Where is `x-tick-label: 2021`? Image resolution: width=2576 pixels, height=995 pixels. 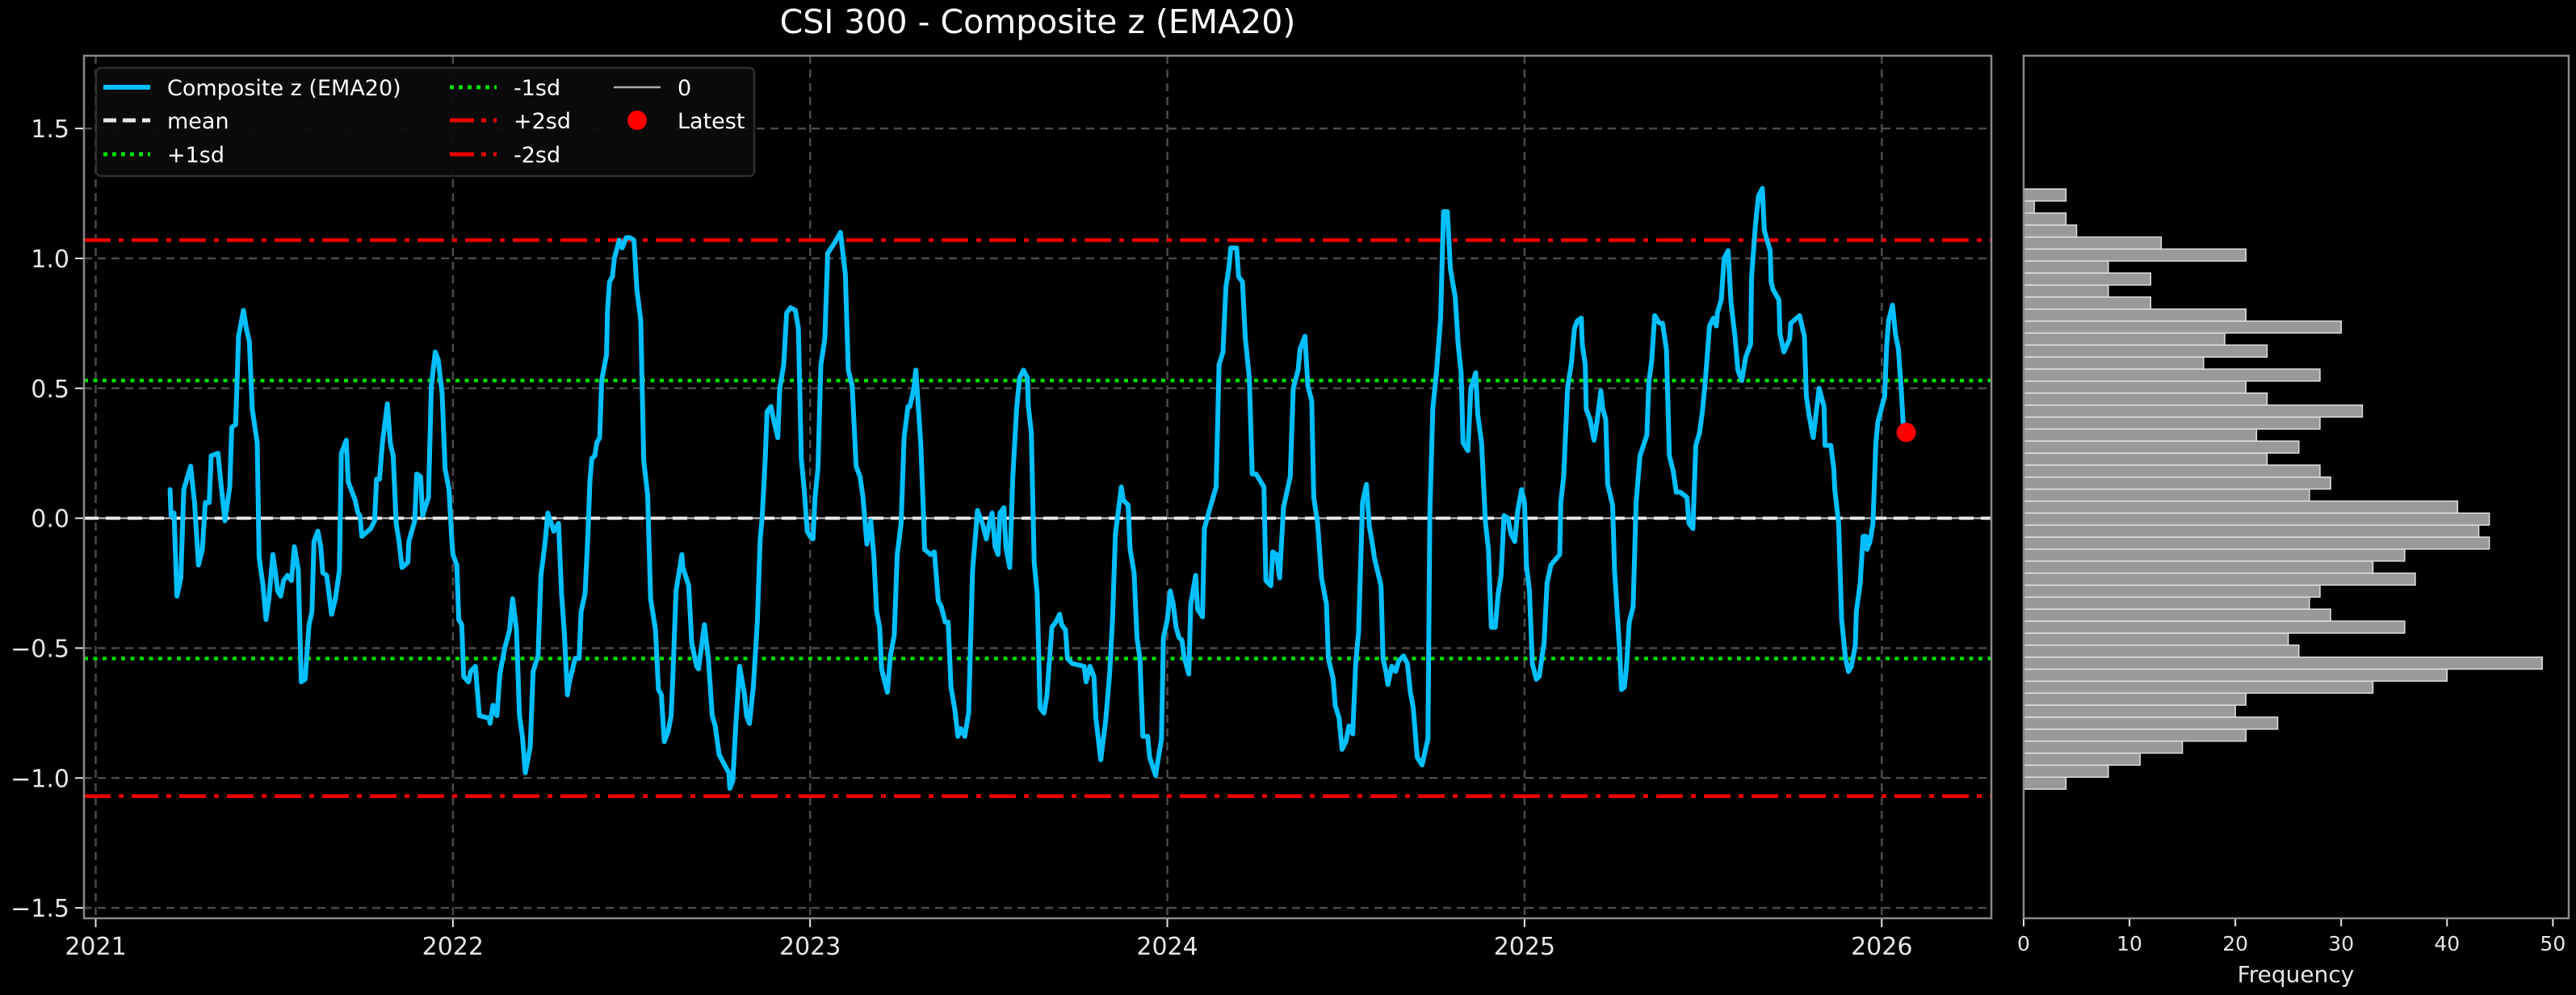
x-tick-label: 2021 is located at coordinates (95, 947).